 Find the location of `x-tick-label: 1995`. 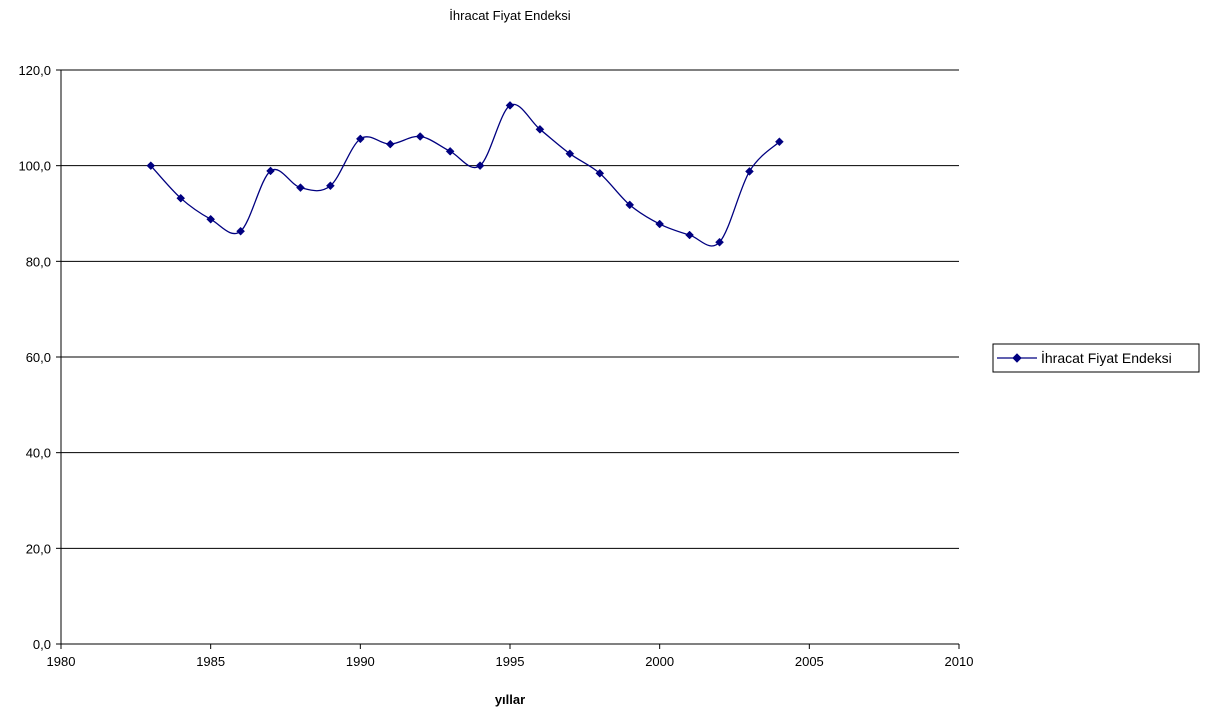

x-tick-label: 1995 is located at coordinates (510, 661).